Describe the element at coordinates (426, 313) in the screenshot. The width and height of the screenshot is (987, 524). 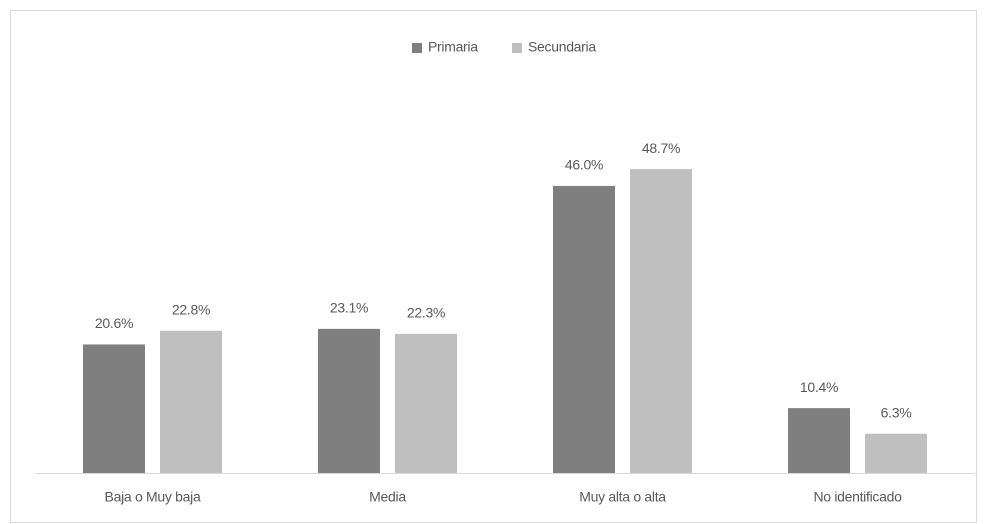
I see `value-label: 22.3%` at that location.